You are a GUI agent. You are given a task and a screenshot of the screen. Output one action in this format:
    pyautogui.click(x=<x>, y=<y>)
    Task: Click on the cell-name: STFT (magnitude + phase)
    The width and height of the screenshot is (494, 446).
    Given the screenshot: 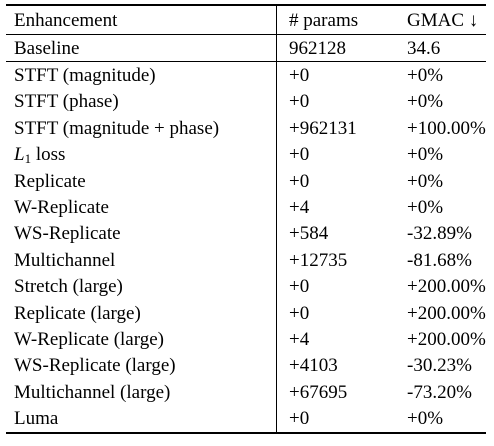 What is the action you would take?
    pyautogui.click(x=117, y=128)
    